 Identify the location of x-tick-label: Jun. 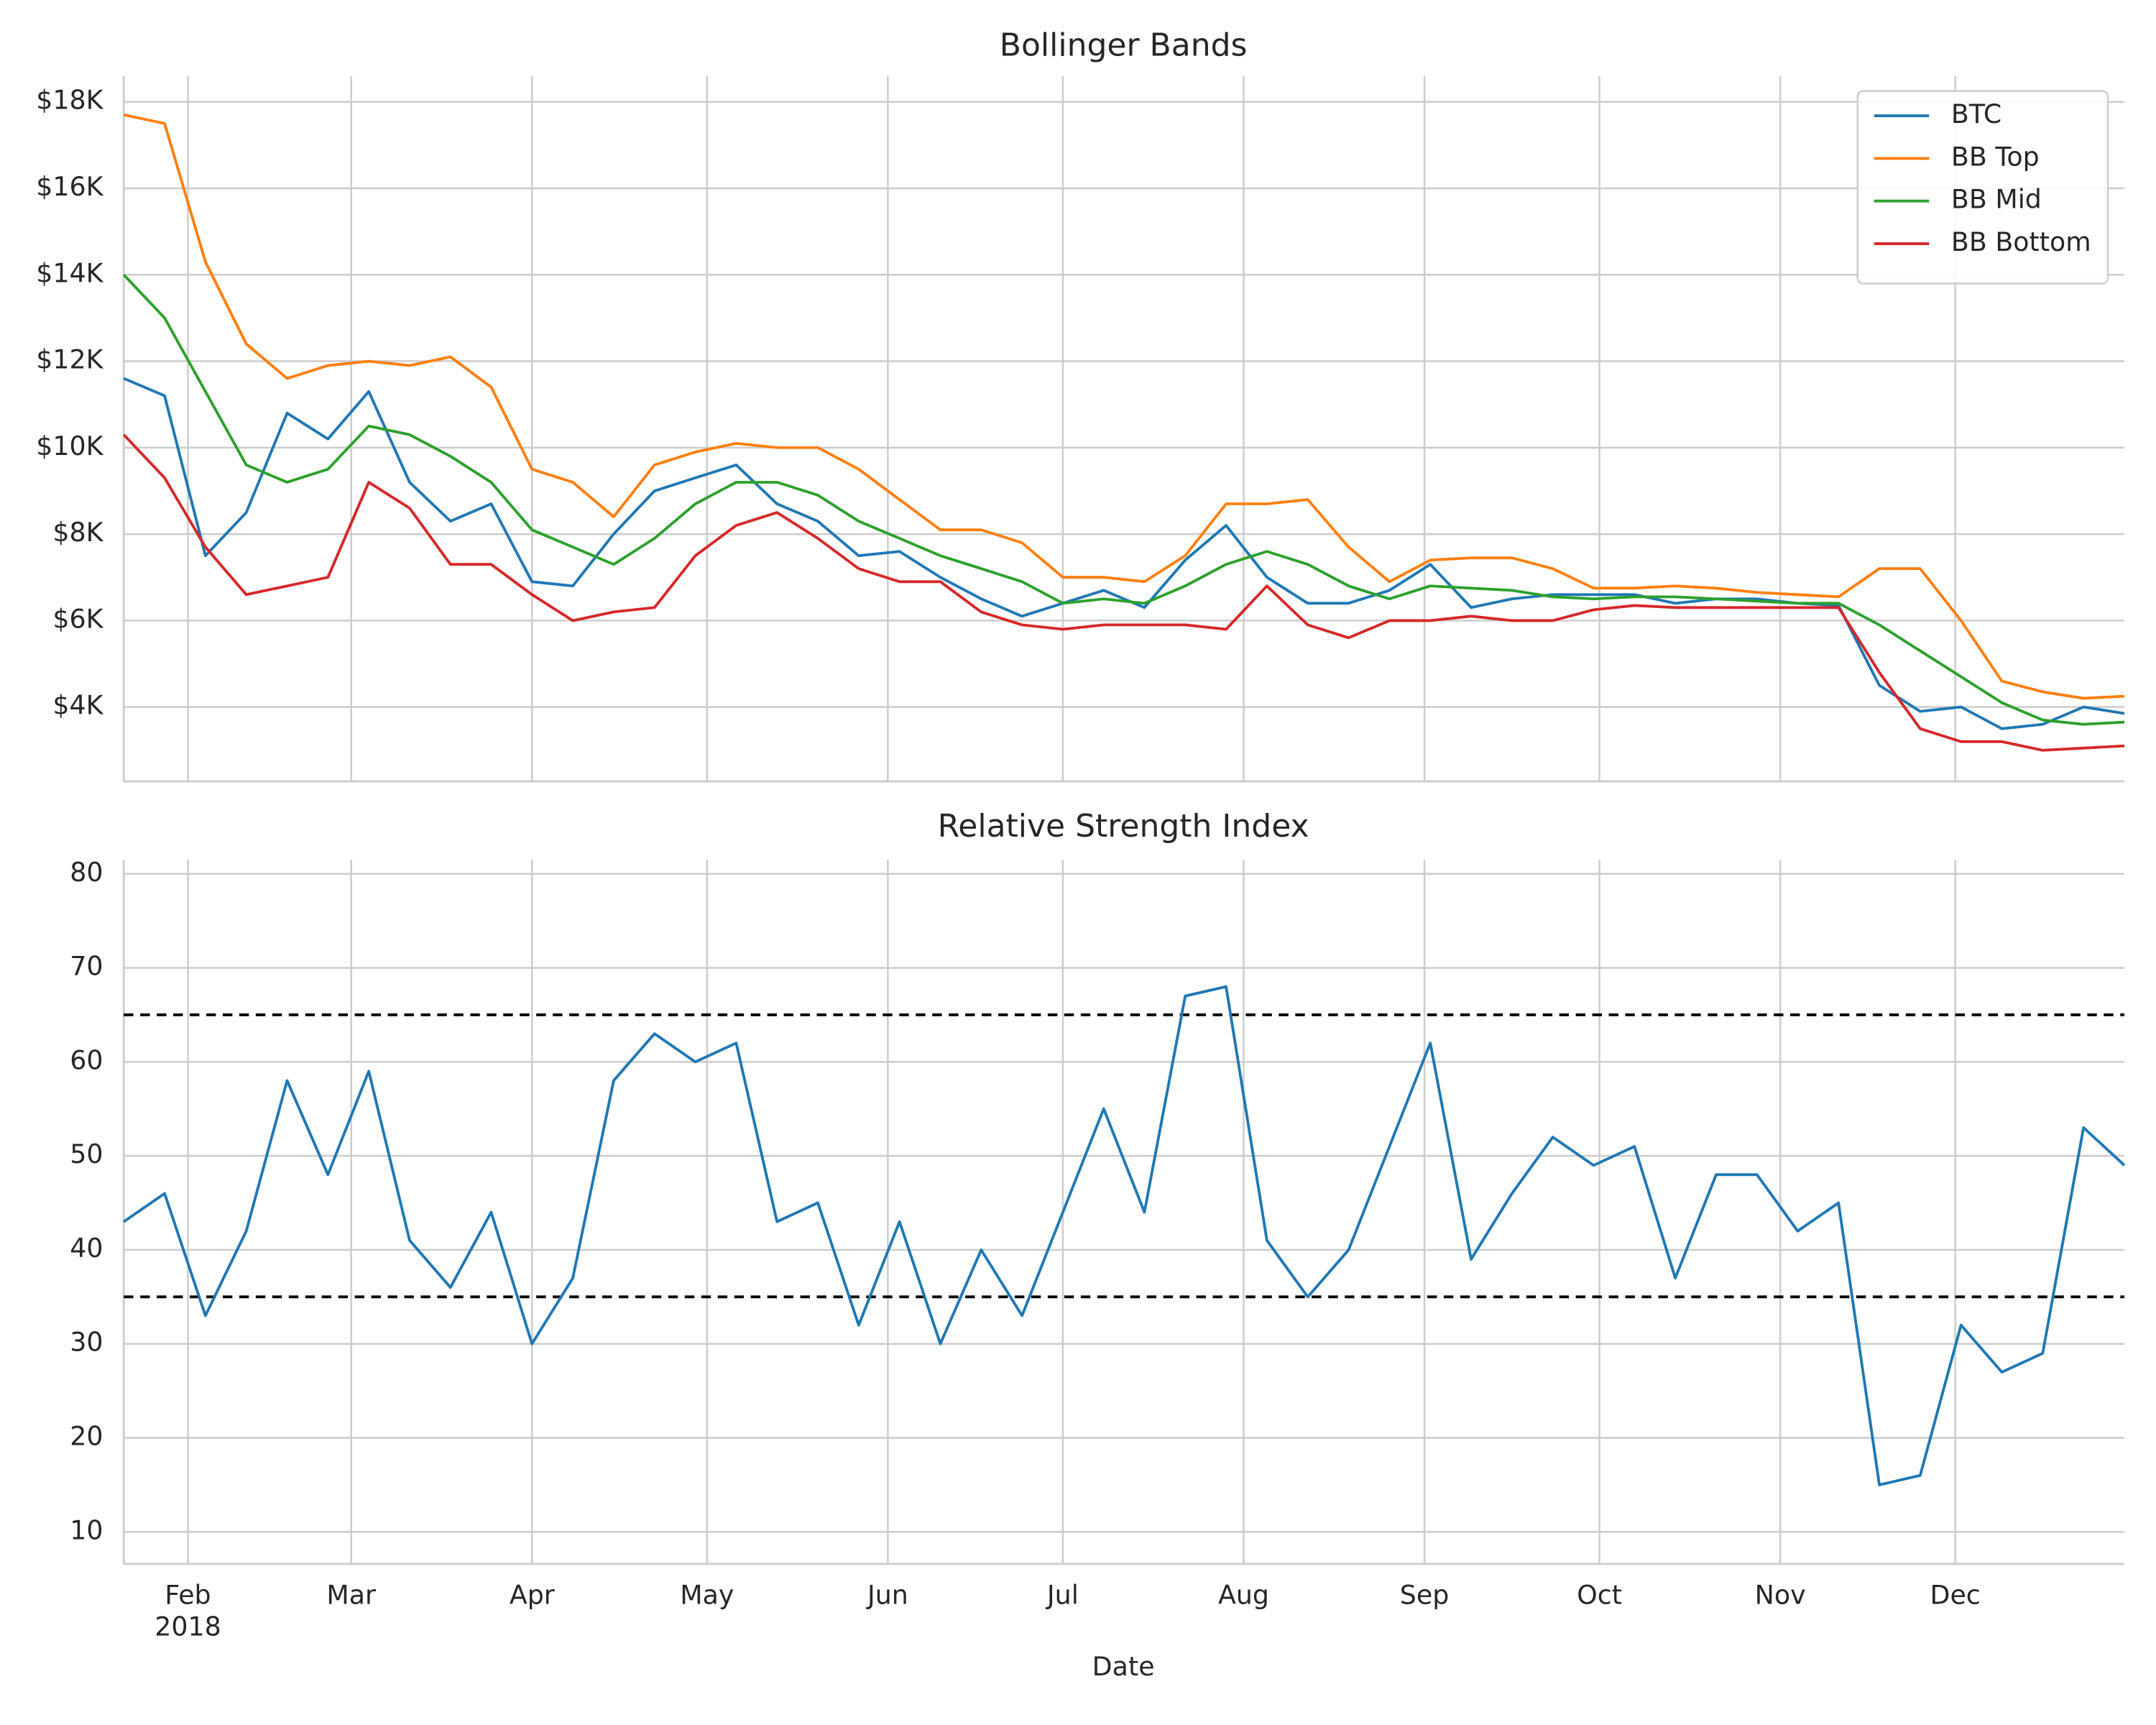
(887, 1595).